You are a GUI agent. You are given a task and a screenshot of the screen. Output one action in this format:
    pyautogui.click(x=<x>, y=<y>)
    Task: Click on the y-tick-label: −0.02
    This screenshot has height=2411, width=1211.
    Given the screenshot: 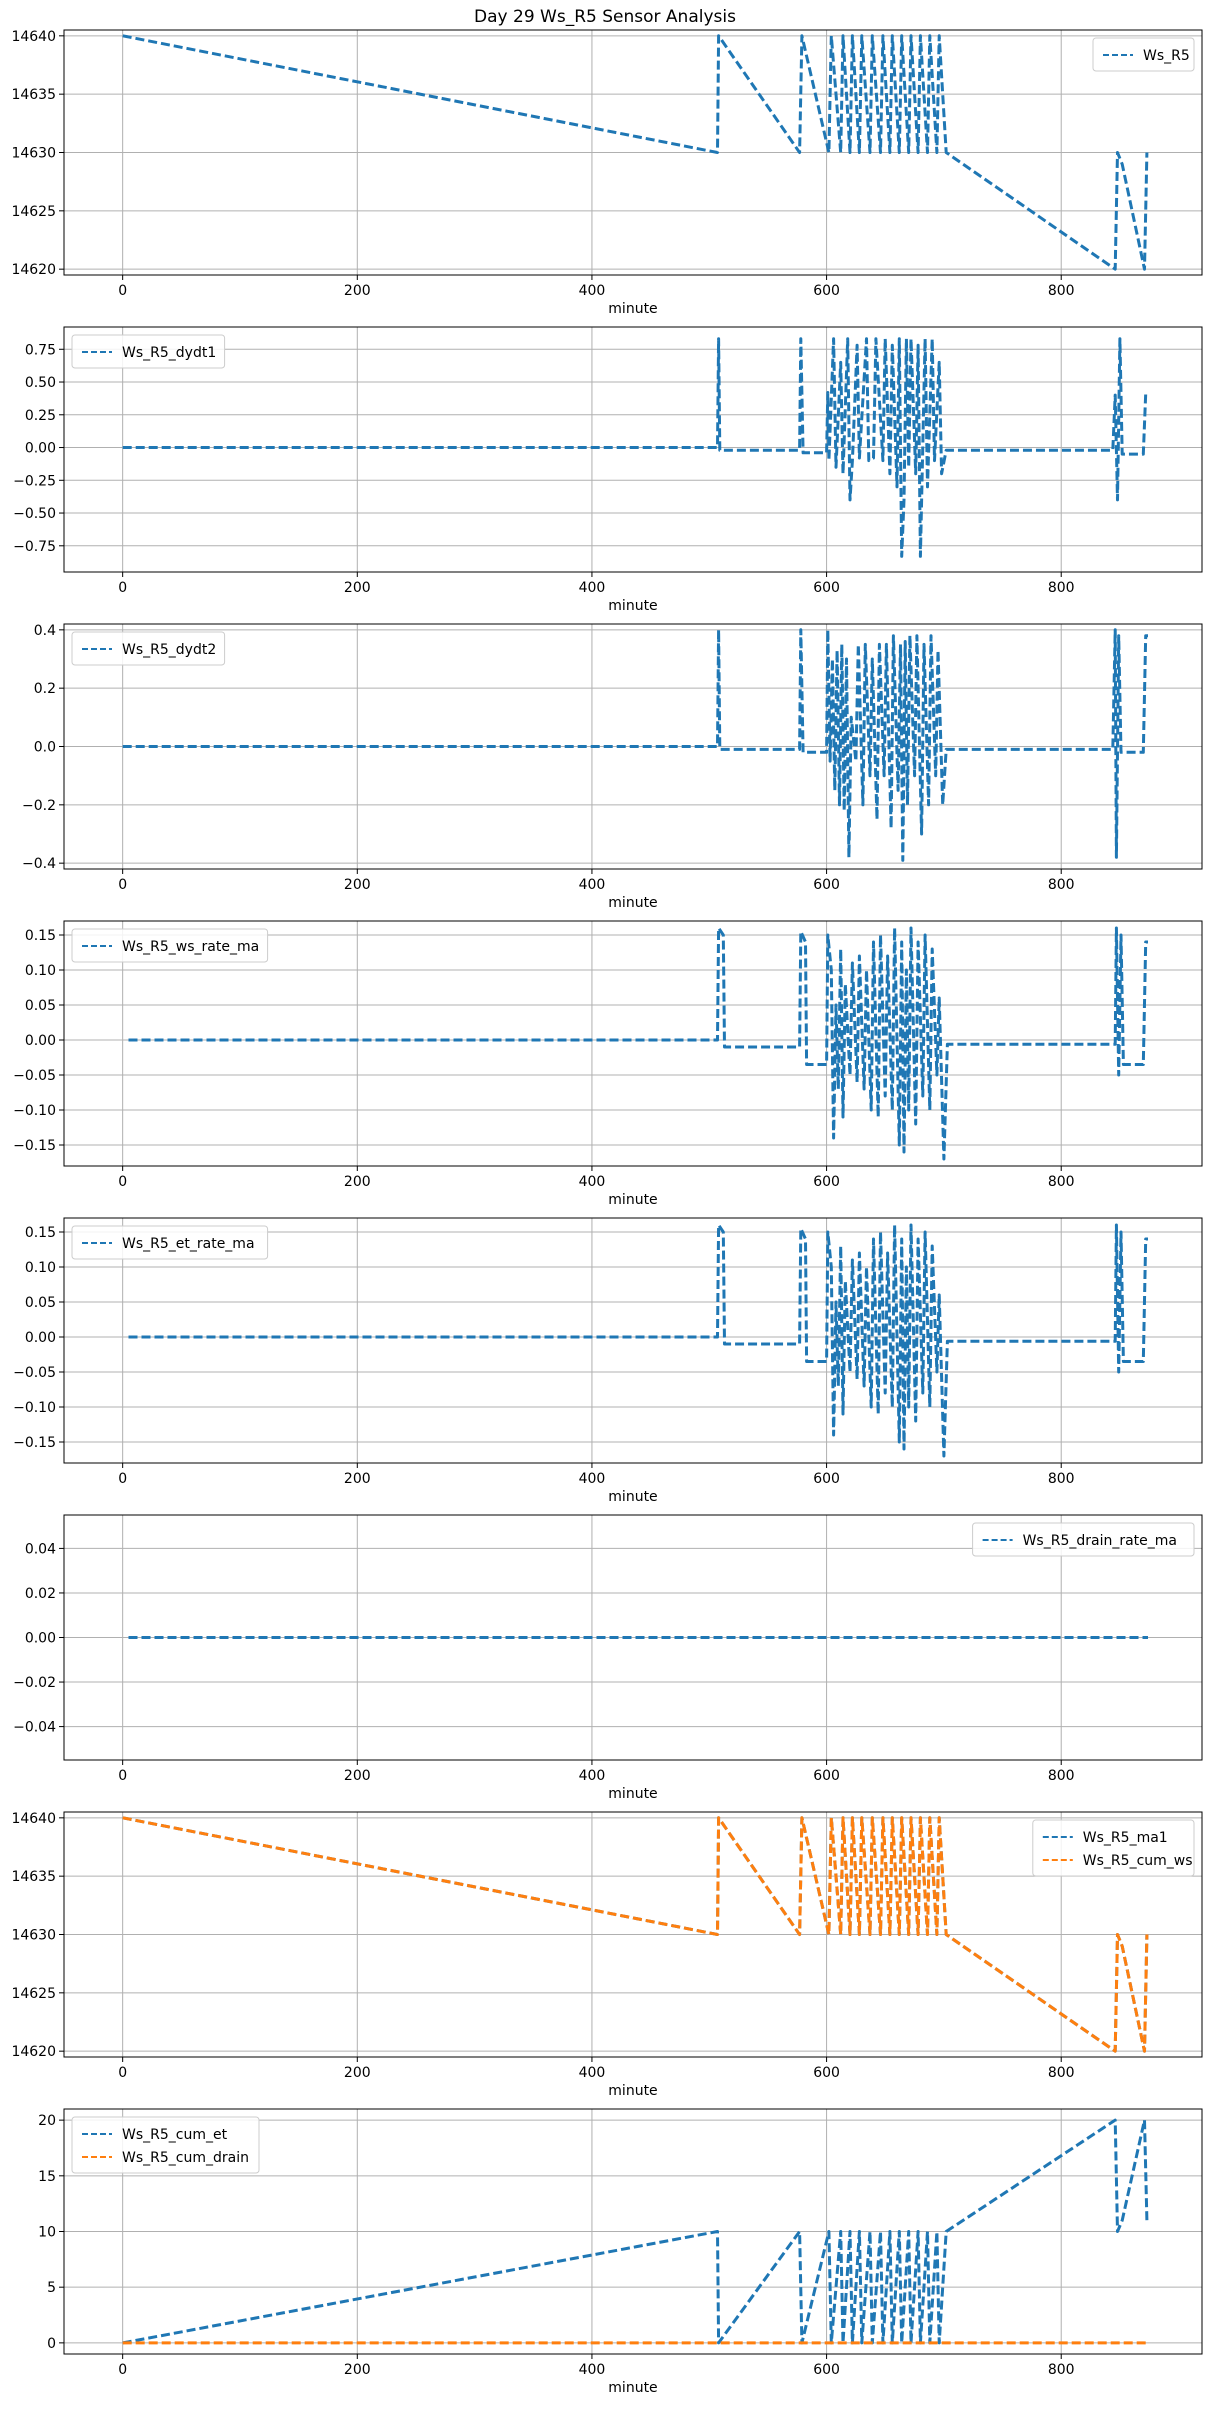 What is the action you would take?
    pyautogui.click(x=34, y=1683)
    